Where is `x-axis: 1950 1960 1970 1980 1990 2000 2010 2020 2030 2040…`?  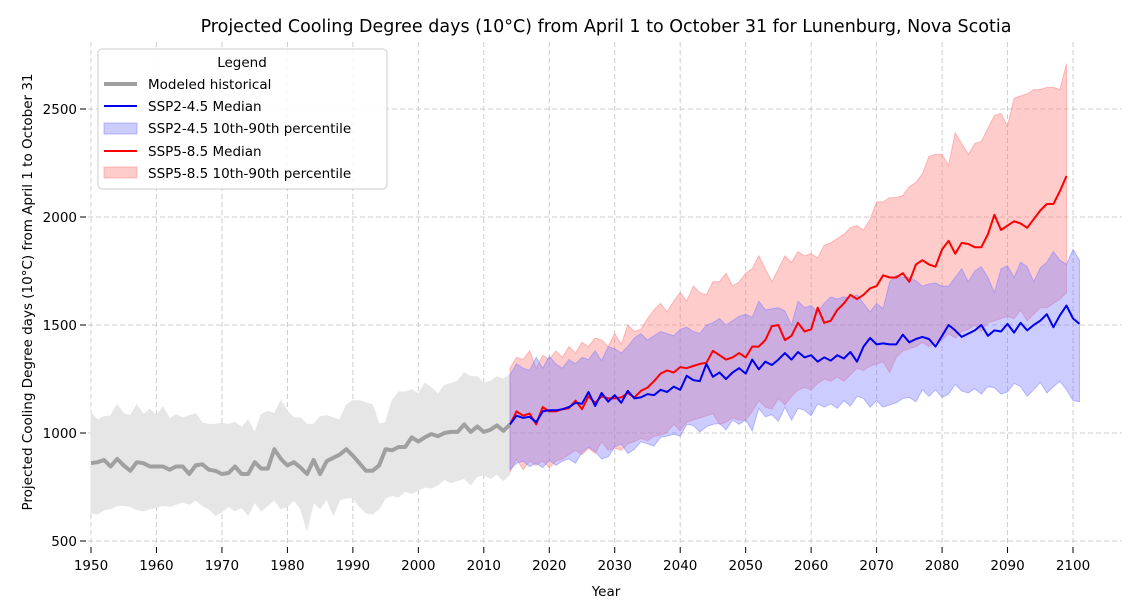
x-axis: 1950 1960 1970 1980 1990 2000 2010 2020 2030 2040… is located at coordinates (582, 560).